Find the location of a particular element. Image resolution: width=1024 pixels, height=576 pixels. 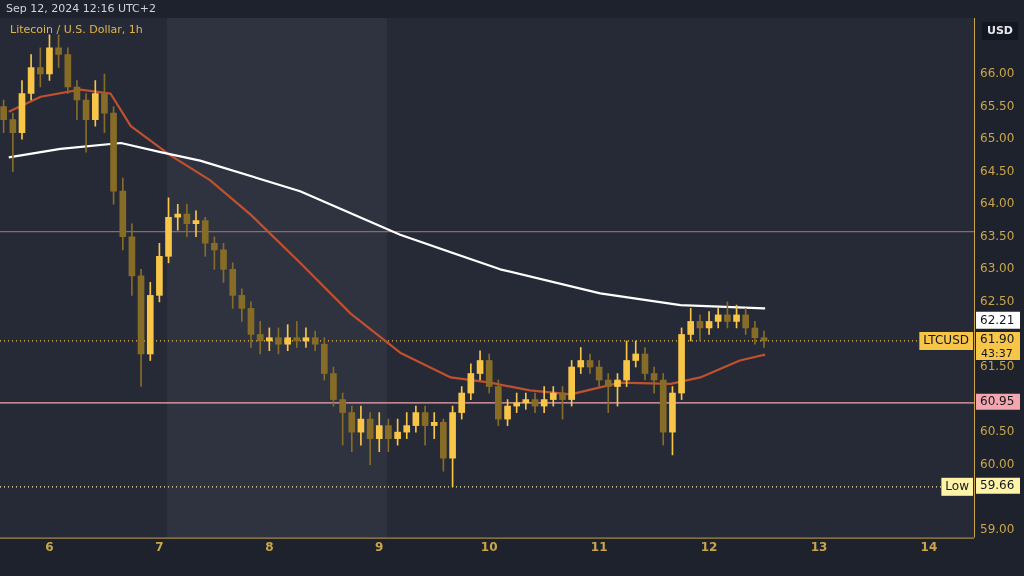

y-tick-label: 59.00 is located at coordinates (997, 528).